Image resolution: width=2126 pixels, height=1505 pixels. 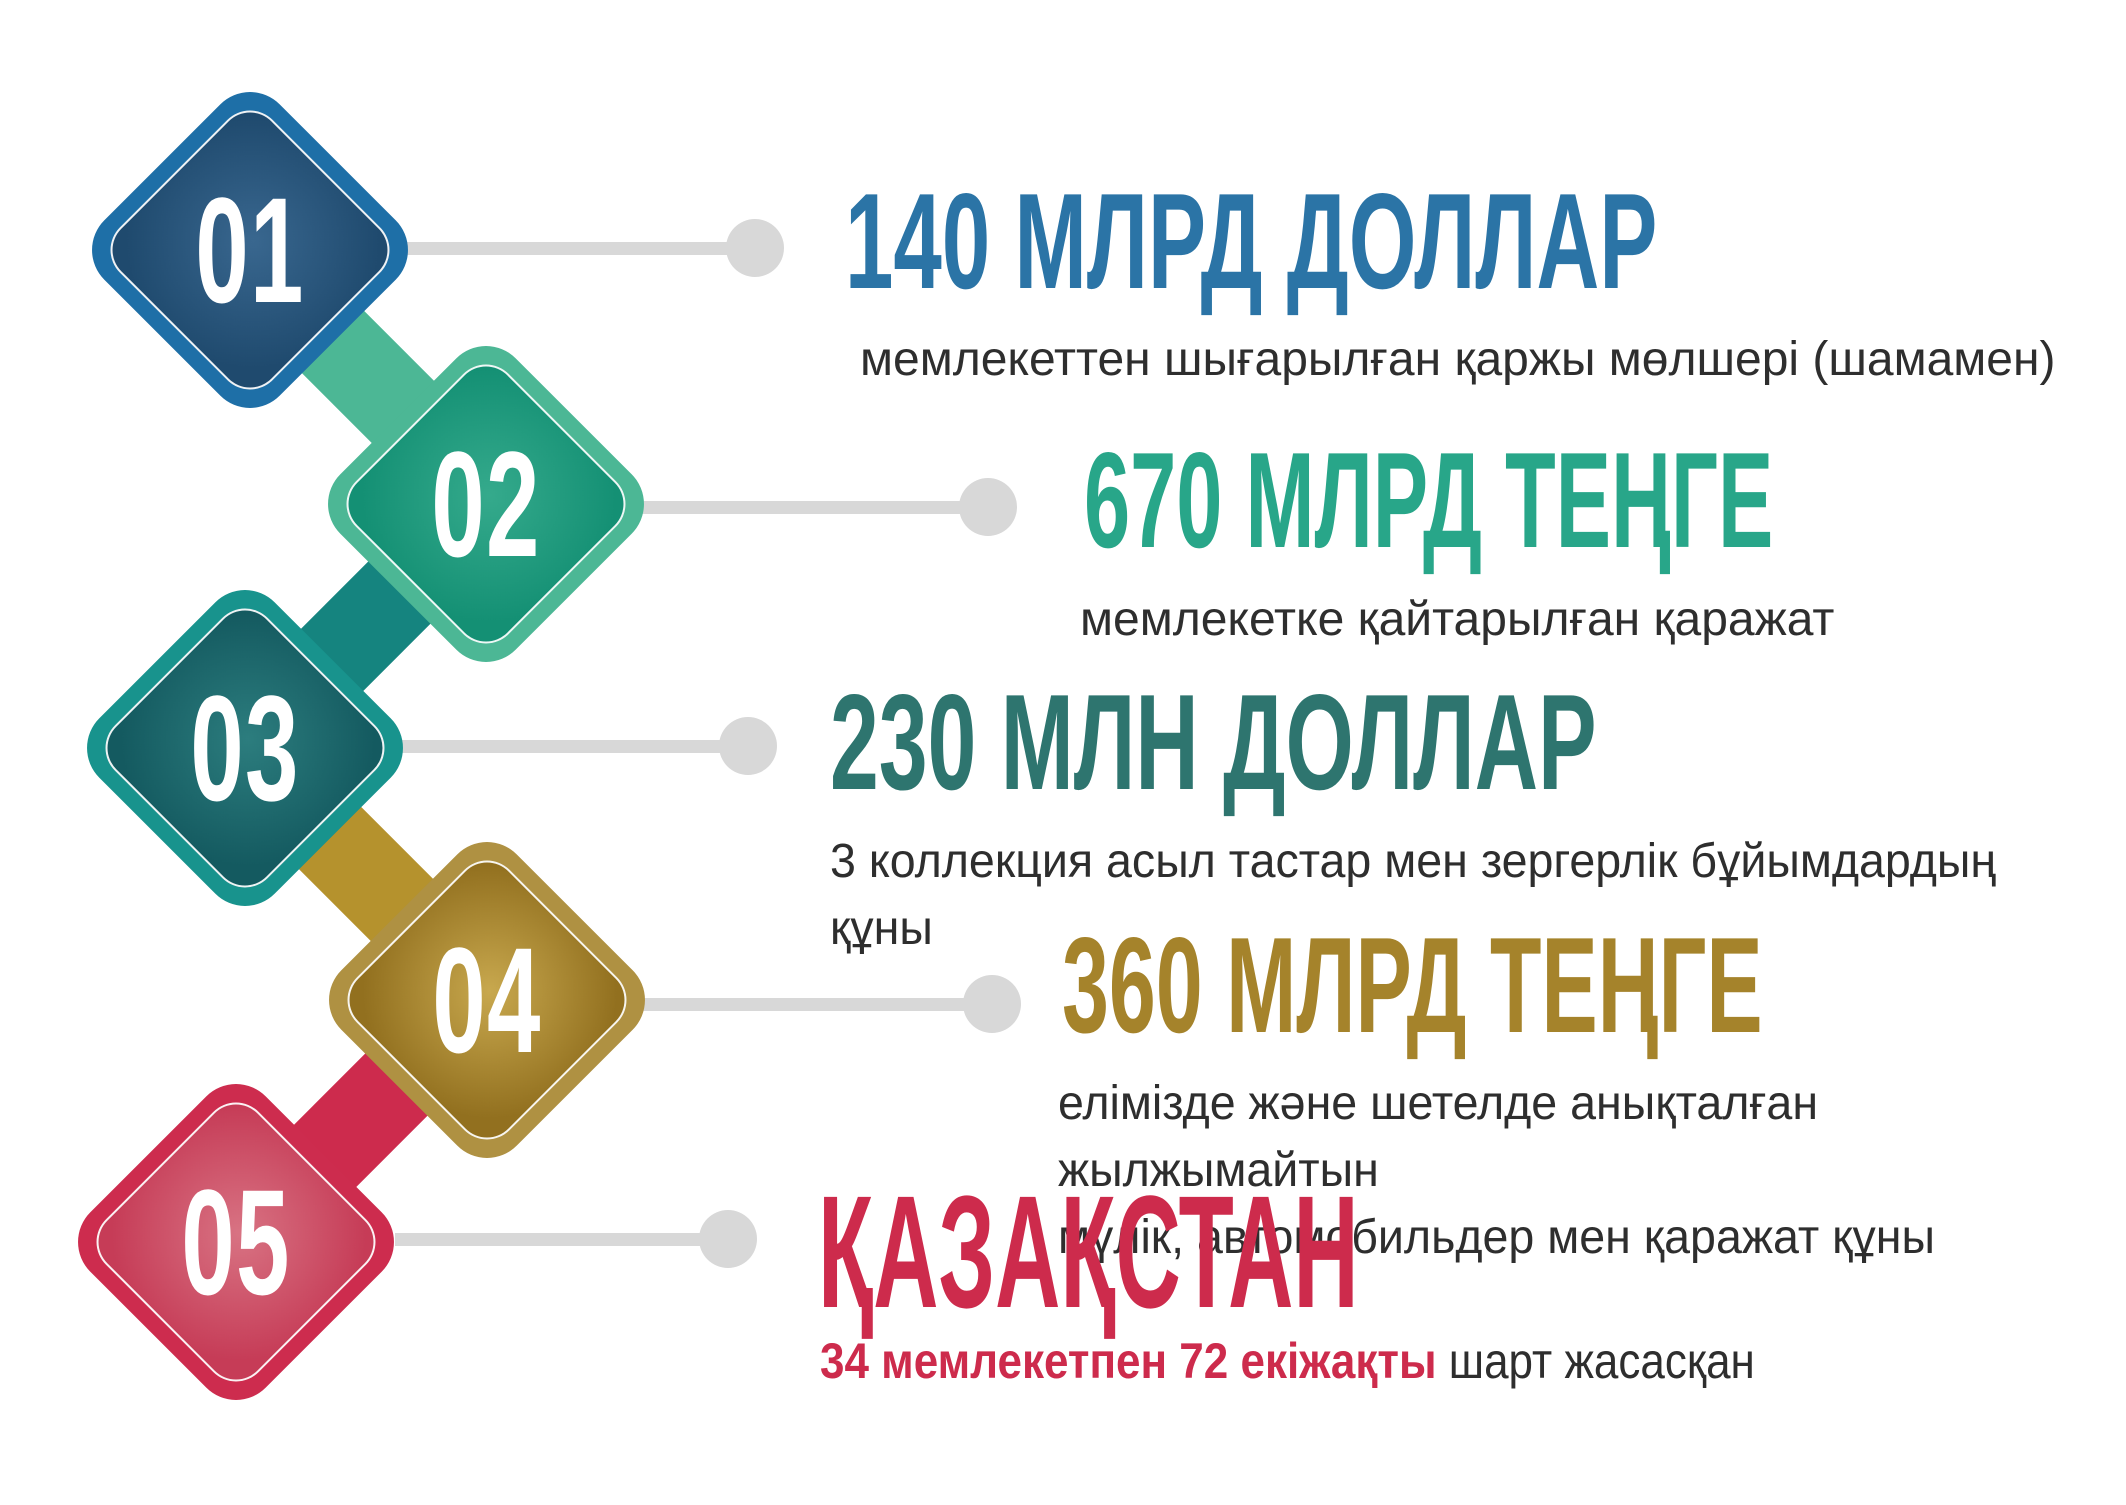 I want to click on headline-04: 360 МЛРД ТЕҢГЕ, so click(x=1412, y=985).